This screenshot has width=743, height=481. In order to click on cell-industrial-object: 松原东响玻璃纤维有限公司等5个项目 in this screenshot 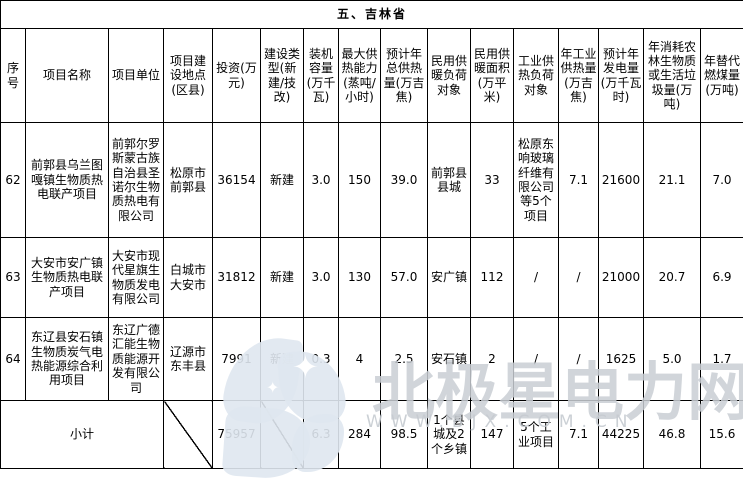, I will do `click(536, 180)`.